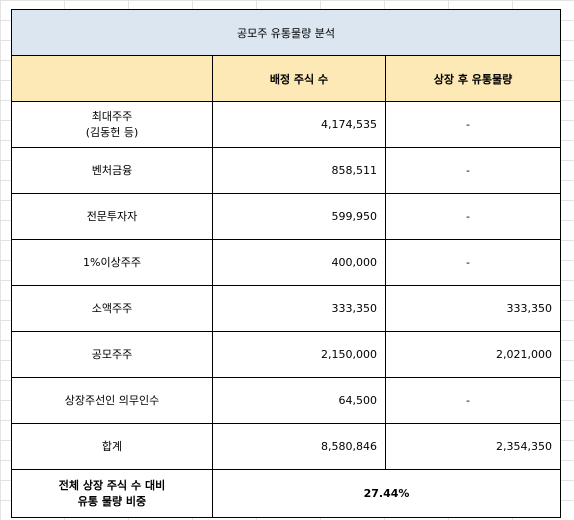  I want to click on header-row: 배정 주식 수 상장 후 유통물량, so click(286, 78).